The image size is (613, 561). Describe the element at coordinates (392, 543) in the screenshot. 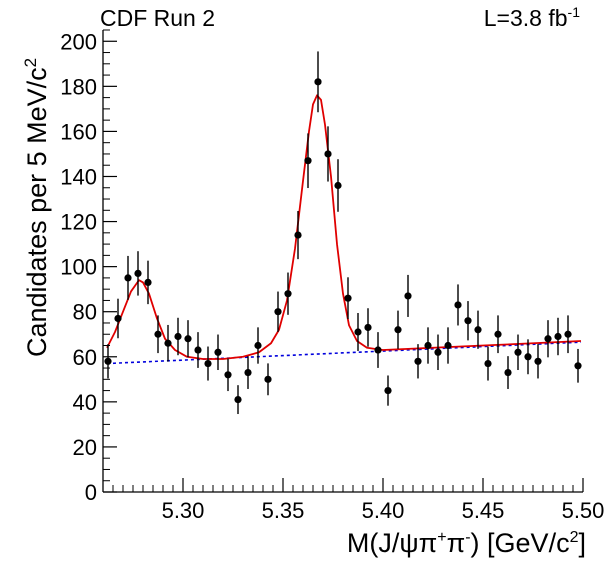

I see `x-axis-title-part-1: M(J/ψπ` at that location.